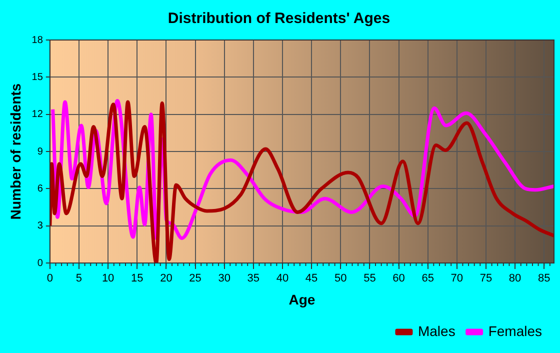  What do you see at coordinates (340, 278) in the screenshot?
I see `x-tick-label: 50` at bounding box center [340, 278].